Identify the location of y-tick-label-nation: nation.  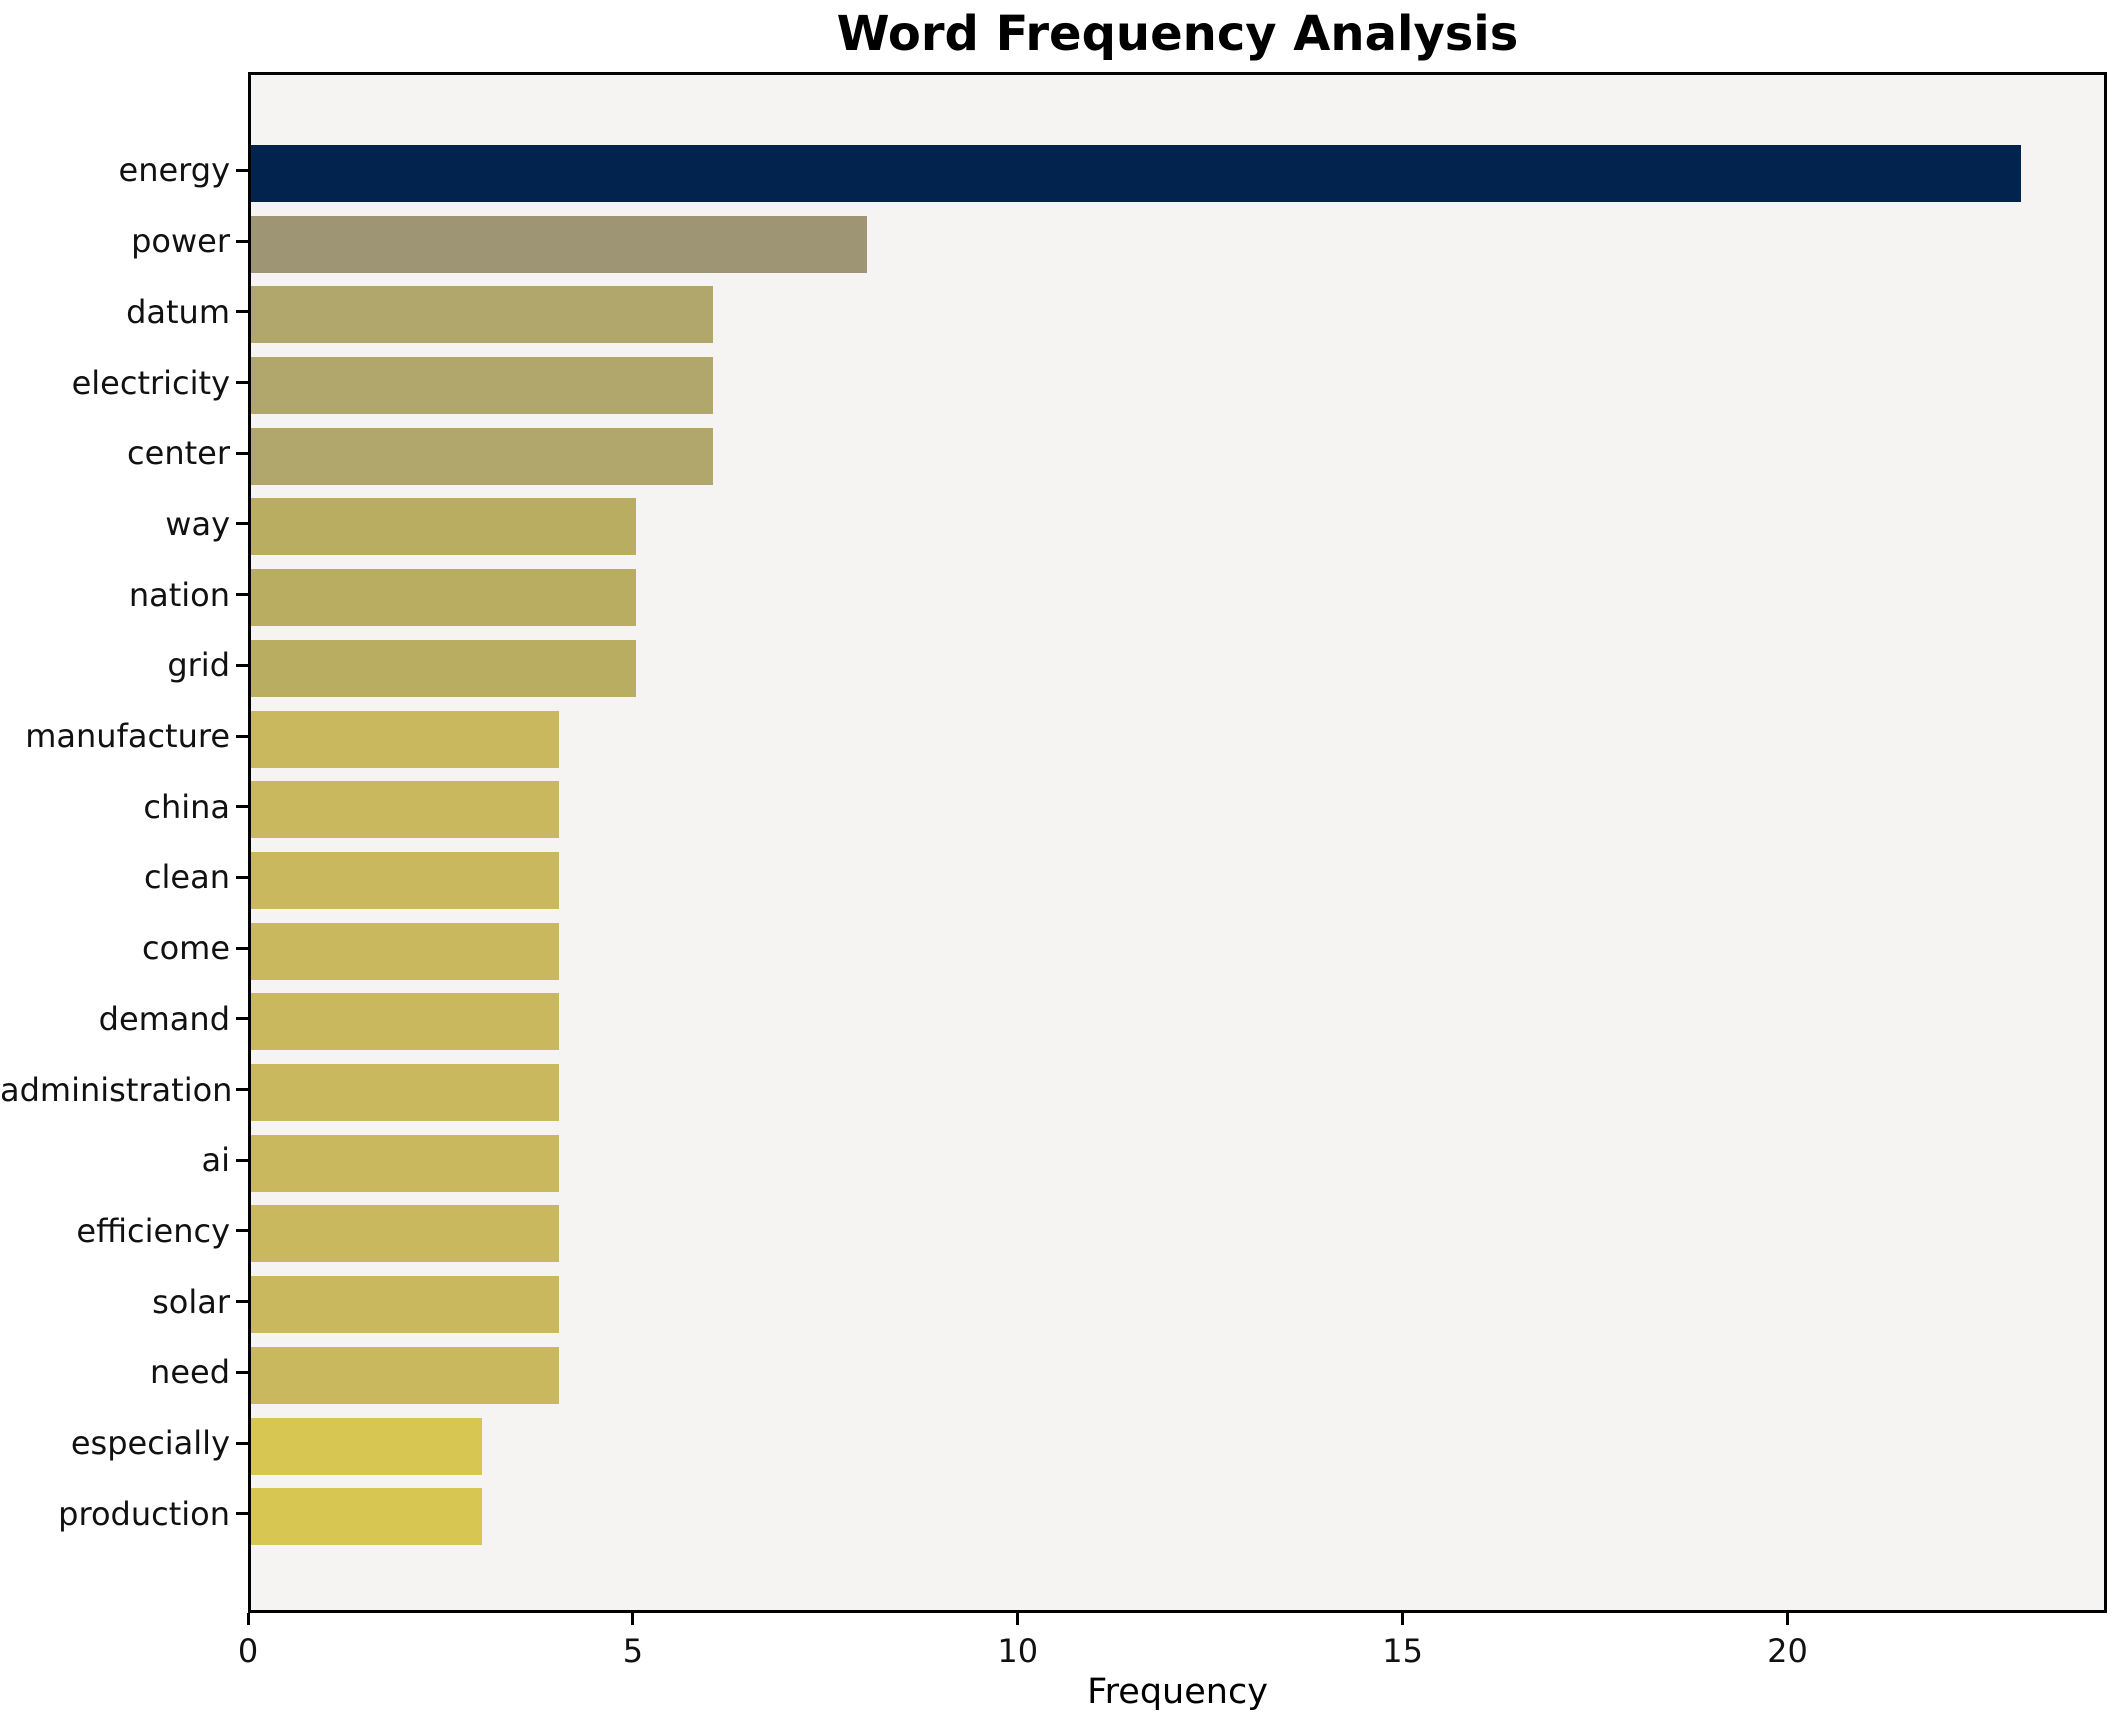
(179, 594).